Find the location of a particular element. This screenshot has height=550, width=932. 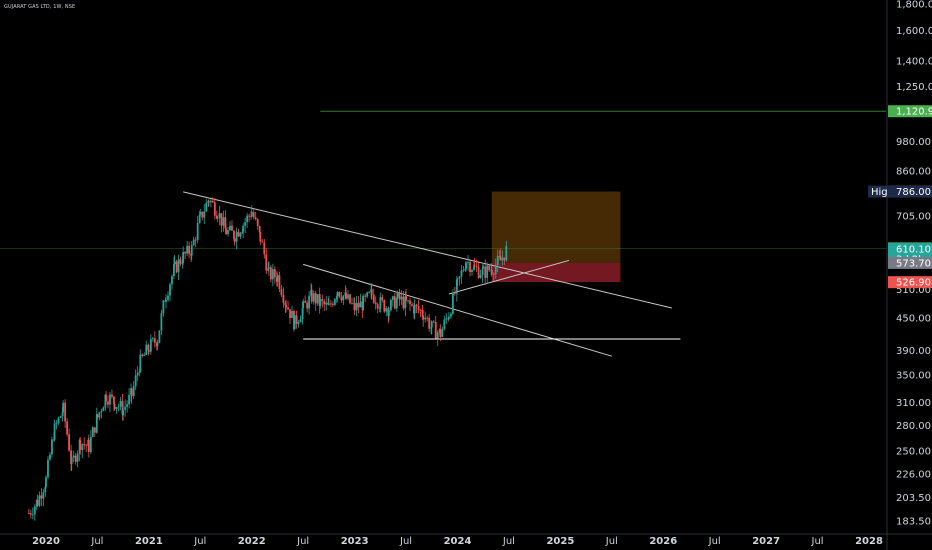

price-tag-label: 1,120.95 is located at coordinates (914, 112).